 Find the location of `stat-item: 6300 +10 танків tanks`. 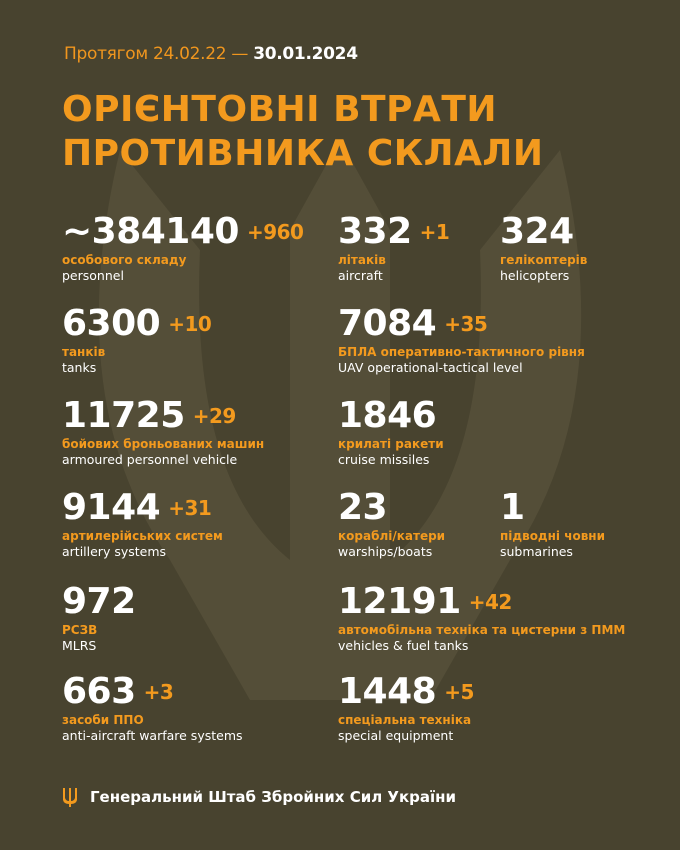

stat-item: 6300 +10 танків tanks is located at coordinates (137, 339).